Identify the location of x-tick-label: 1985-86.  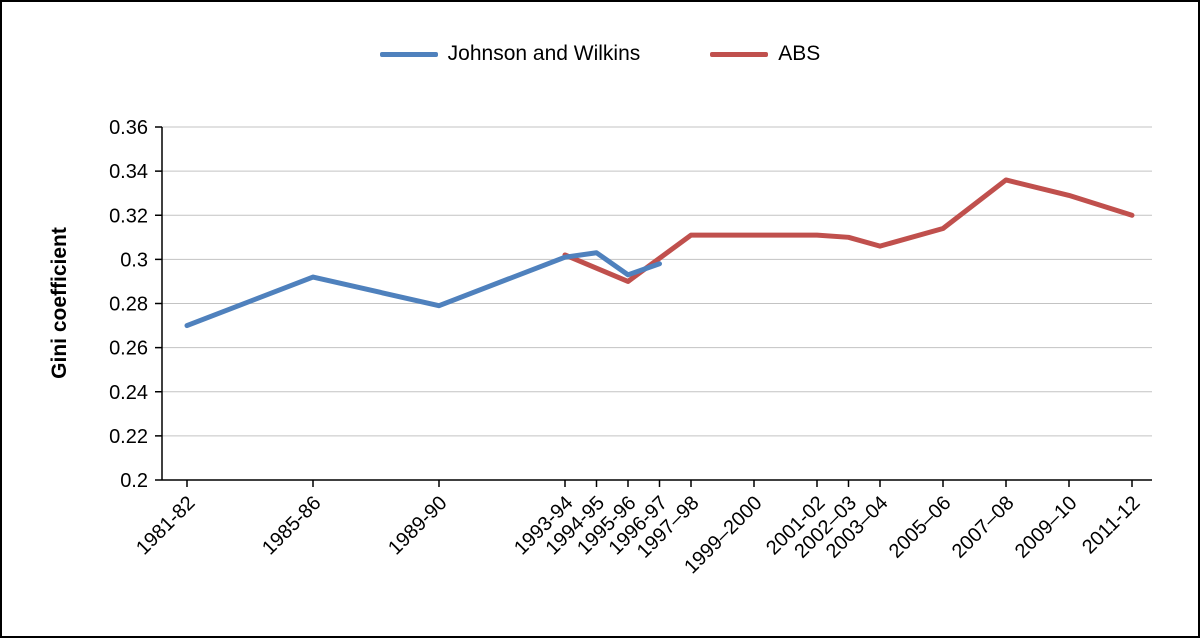
(291, 525).